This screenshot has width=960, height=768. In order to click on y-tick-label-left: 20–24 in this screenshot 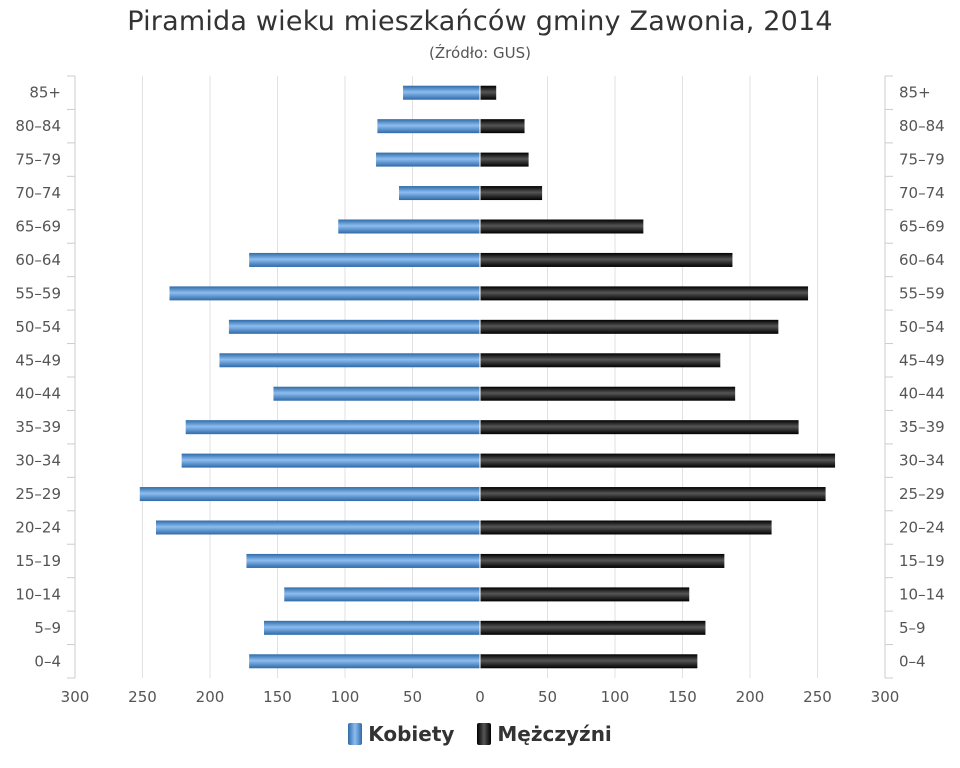, I will do `click(38, 528)`.